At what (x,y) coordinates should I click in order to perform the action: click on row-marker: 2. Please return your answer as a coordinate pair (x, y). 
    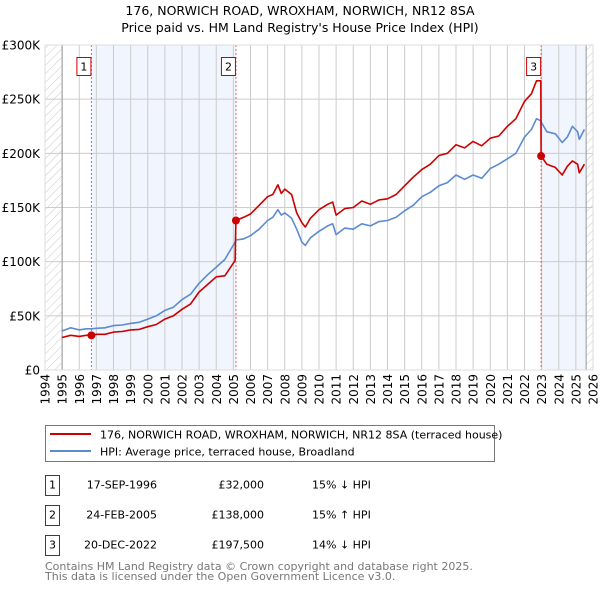
    Looking at the image, I should click on (52, 515).